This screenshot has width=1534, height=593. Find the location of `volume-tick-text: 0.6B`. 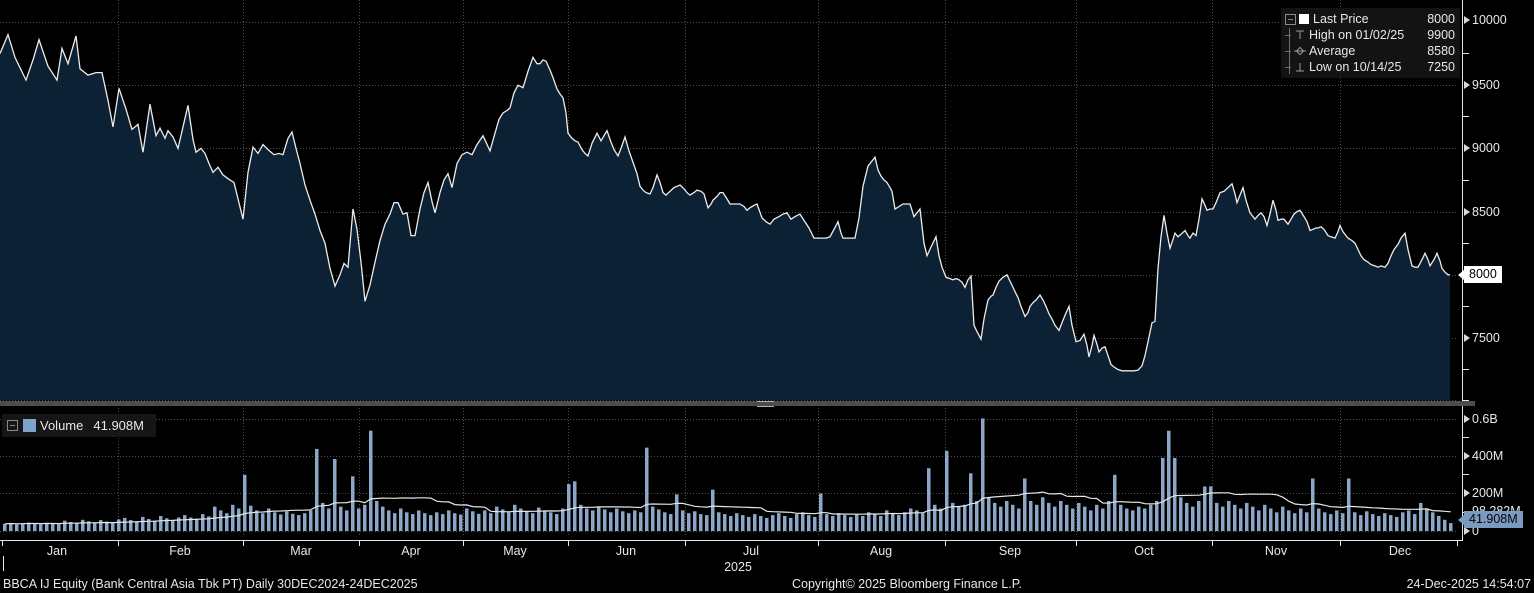

volume-tick-text: 0.6B is located at coordinates (1485, 419).